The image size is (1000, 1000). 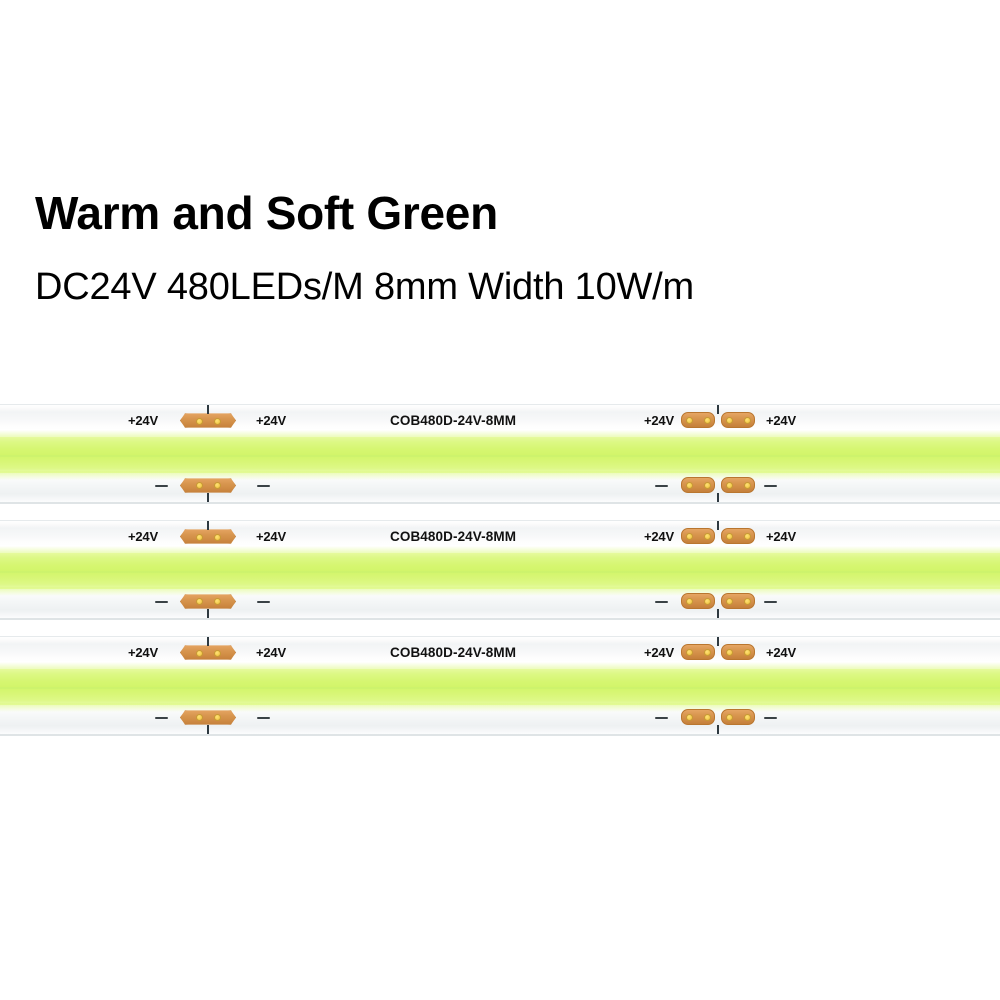 I want to click on led-strip-2: +24V +24V COB480D-24V-8MM +24V +24V, so click(x=500, y=570).